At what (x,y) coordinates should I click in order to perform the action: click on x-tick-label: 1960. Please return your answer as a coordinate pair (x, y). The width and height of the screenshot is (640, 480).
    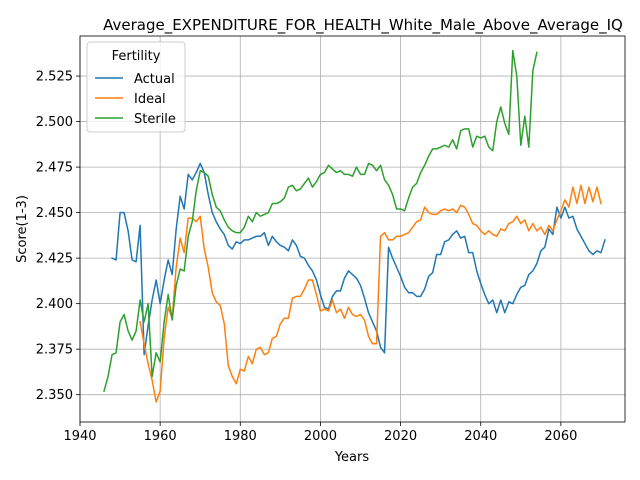
    Looking at the image, I should click on (160, 436).